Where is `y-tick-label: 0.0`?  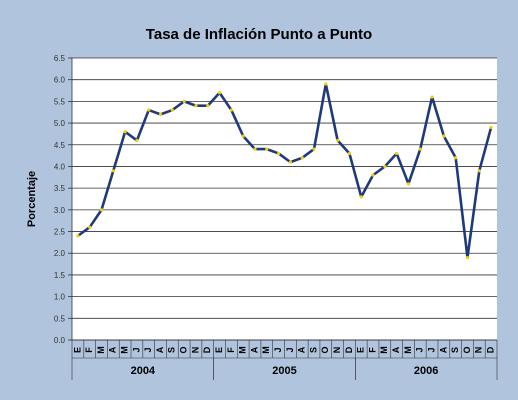 y-tick-label: 0.0 is located at coordinates (60, 340).